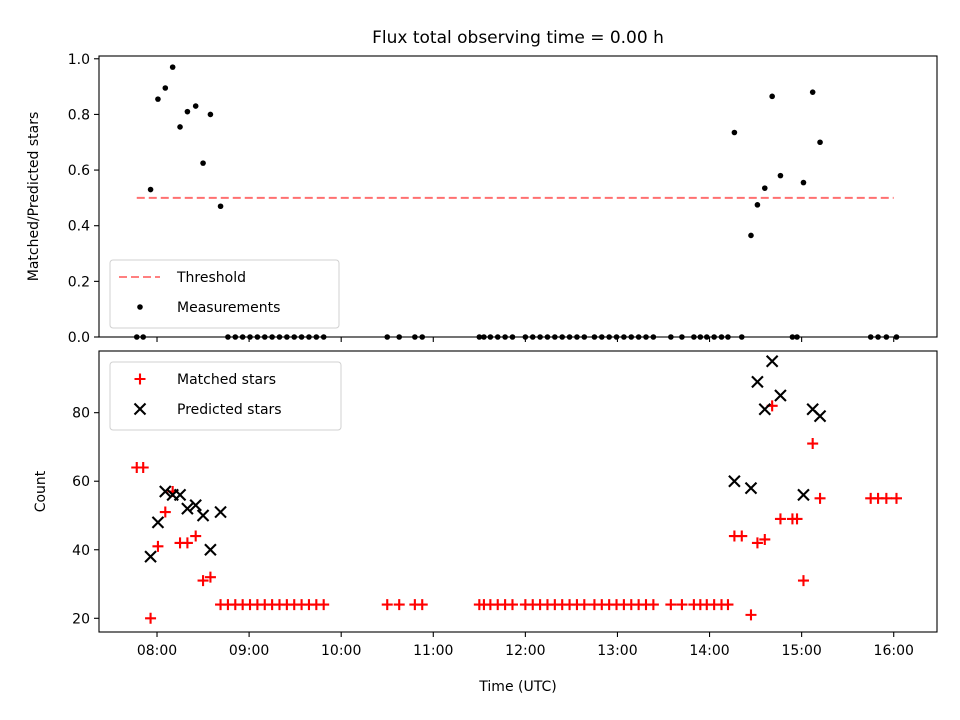 This screenshot has width=960, height=720. I want to click on y-tick-label: 20, so click(81, 619).